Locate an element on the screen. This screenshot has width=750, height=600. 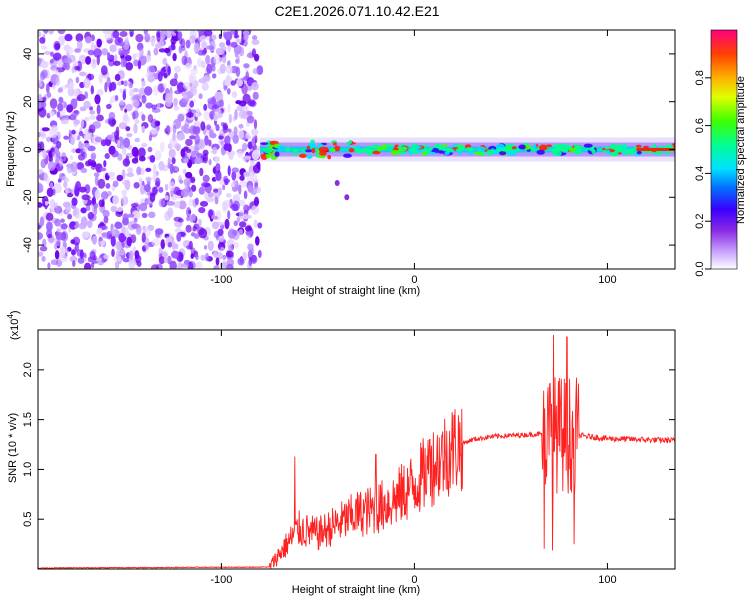
snr-ylabel: SNR (10 * v/v) is located at coordinates (13, 448).